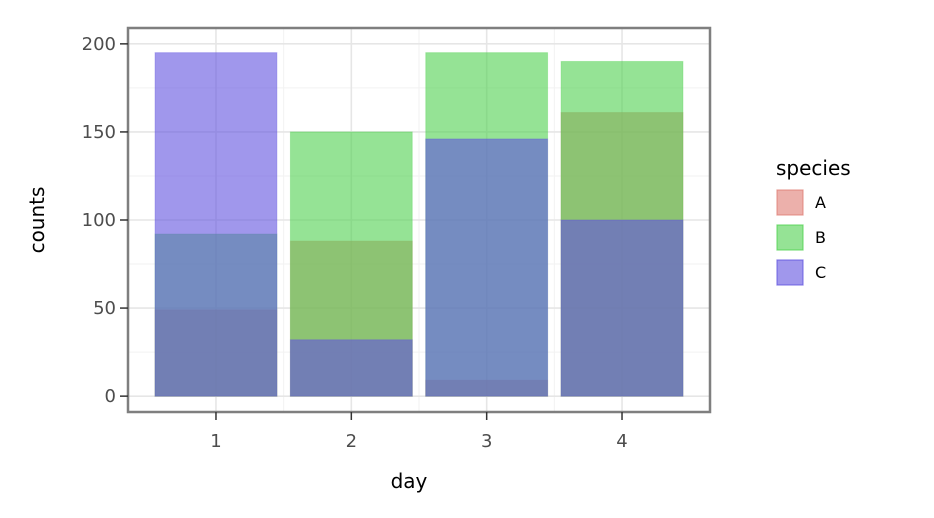 The height and width of the screenshot is (518, 934). I want to click on x-axis-title: day, so click(409, 481).